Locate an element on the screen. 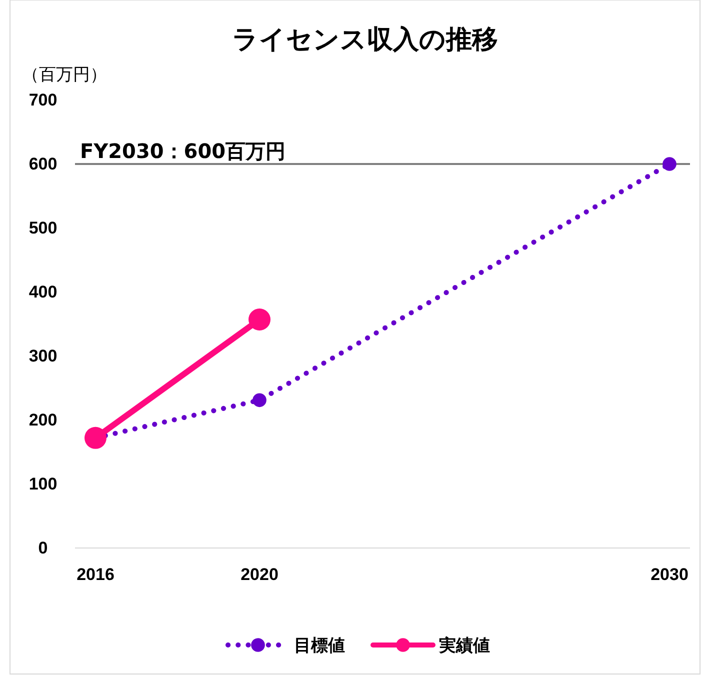 Image resolution: width=701 pixels, height=675 pixels. legend-label: 実績値 is located at coordinates (464, 646).